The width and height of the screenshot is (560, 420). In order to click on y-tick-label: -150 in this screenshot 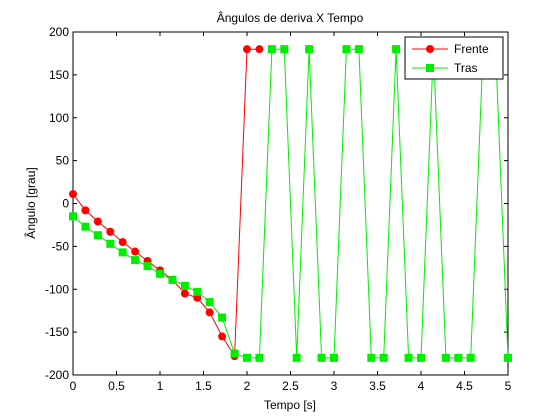, I will do `click(57, 332)`.